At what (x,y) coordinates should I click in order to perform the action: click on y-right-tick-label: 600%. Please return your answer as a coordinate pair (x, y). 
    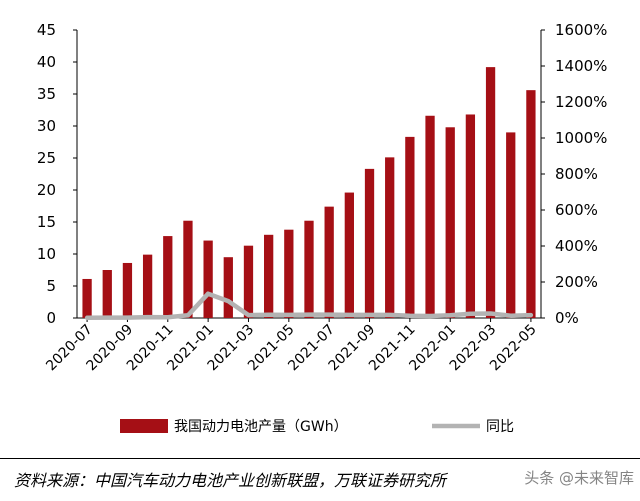
    Looking at the image, I should click on (576, 210).